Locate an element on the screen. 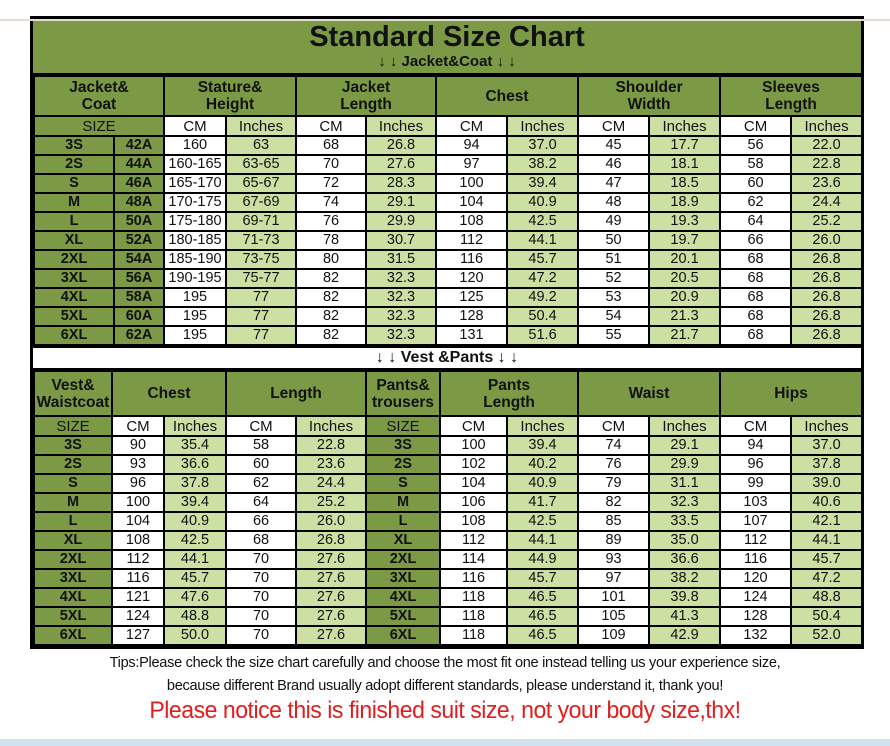 The height and width of the screenshot is (746, 890). value-cell: 89 is located at coordinates (614, 540).